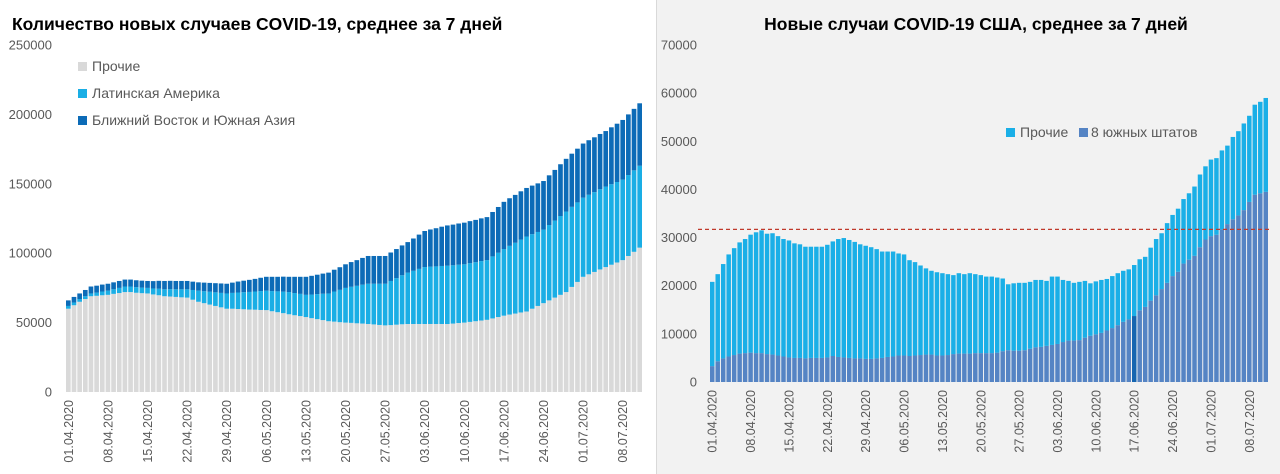 Image resolution: width=1280 pixels, height=474 pixels. I want to click on legend-swatch-middle-east-south-asia, so click(82, 120).